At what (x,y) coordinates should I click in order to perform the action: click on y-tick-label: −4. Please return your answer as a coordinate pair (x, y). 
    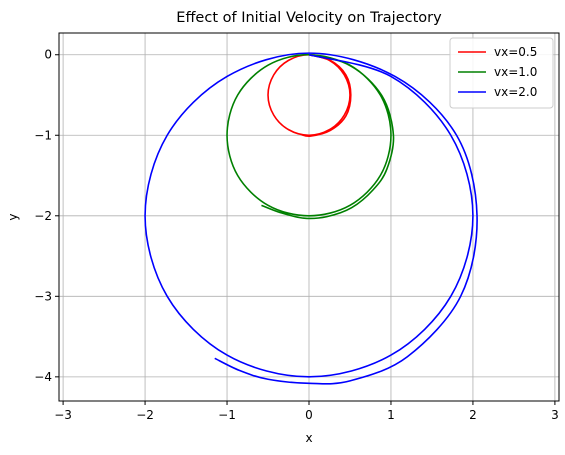
    Looking at the image, I should click on (43, 377).